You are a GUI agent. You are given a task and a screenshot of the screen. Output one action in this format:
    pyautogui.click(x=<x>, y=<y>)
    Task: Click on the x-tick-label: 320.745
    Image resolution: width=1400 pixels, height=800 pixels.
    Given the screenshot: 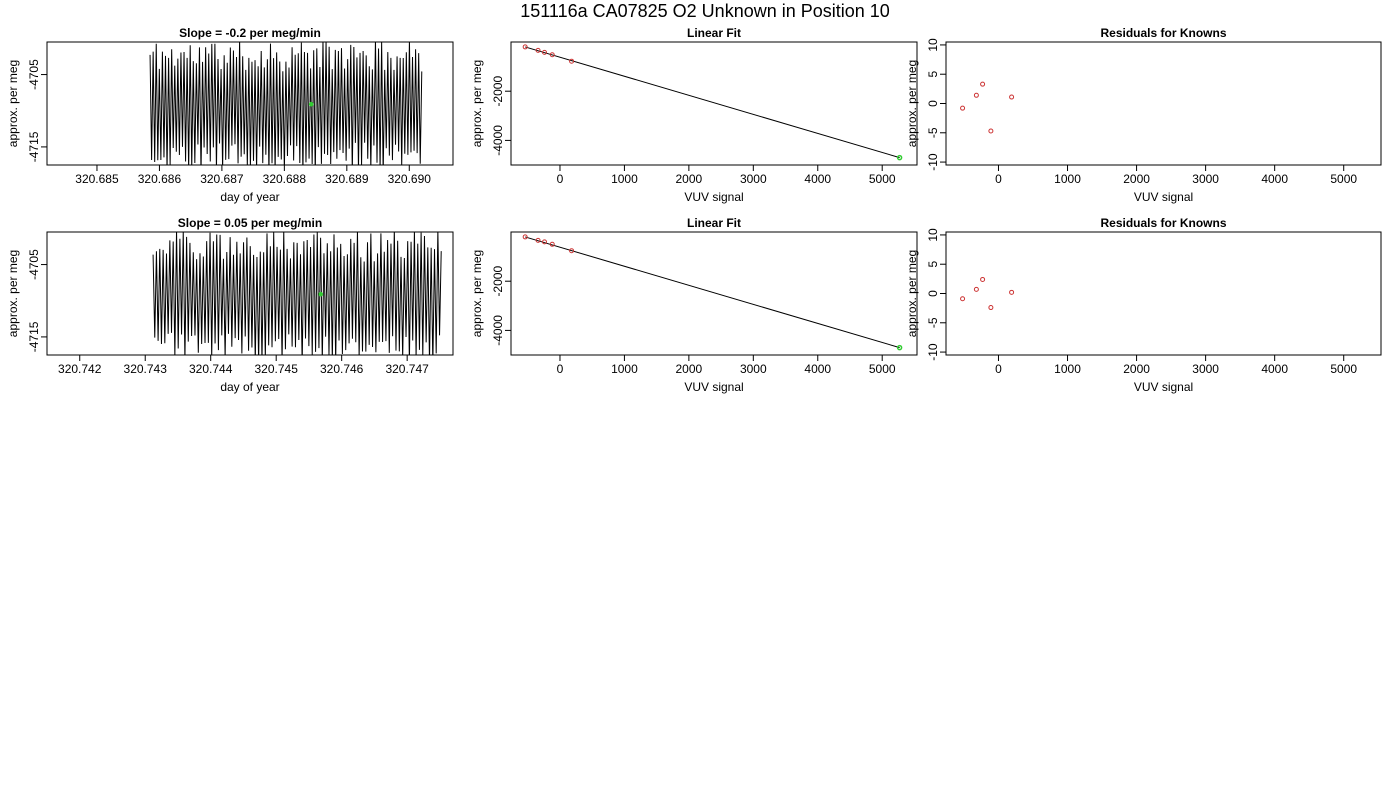 What is the action you would take?
    pyautogui.click(x=276, y=369)
    